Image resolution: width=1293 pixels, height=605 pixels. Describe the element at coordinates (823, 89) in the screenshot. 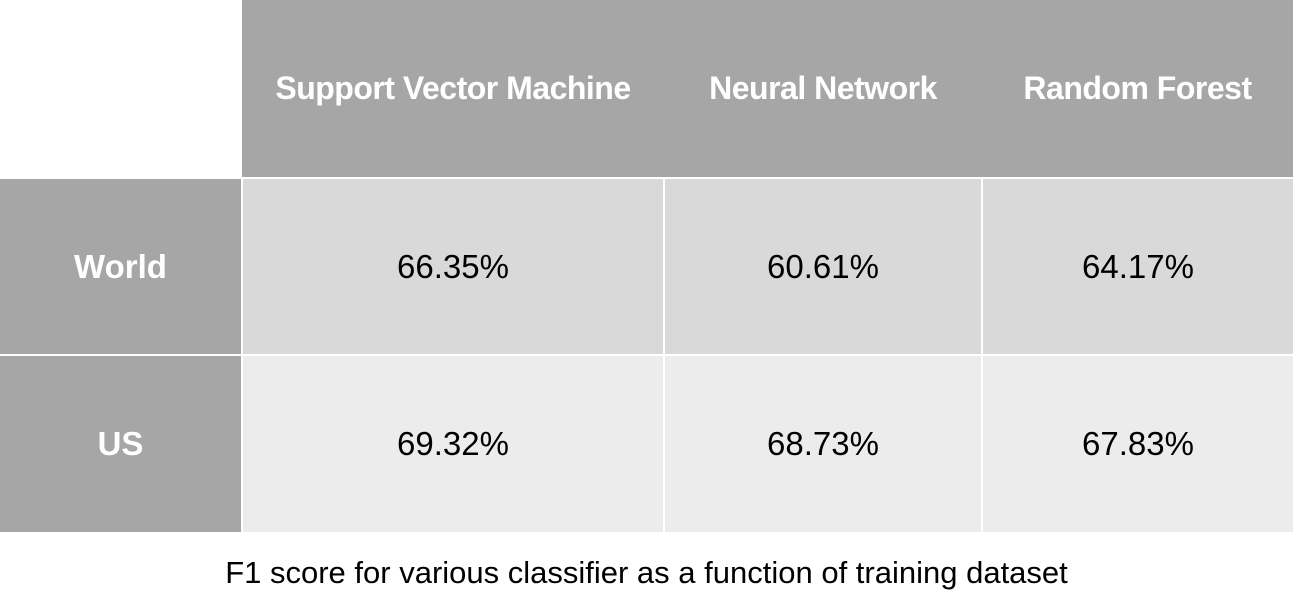

I see `column-header-neural-network: Neural Network` at that location.